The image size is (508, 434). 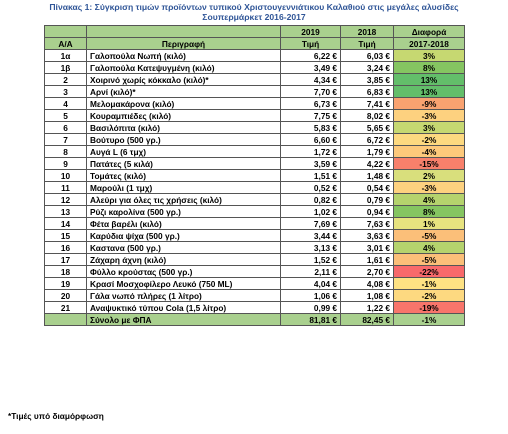 I want to click on cell-description: Ζάχαρη άχνη (κιλό), so click(x=183, y=259).